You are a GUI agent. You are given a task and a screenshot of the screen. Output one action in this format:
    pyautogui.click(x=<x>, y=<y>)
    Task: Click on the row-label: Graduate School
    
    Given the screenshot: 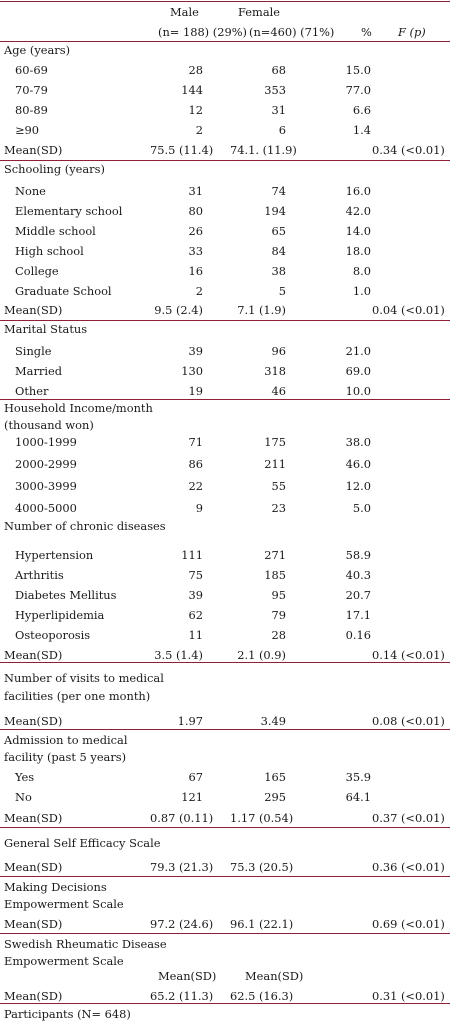 What is the action you would take?
    pyautogui.click(x=63, y=291)
    